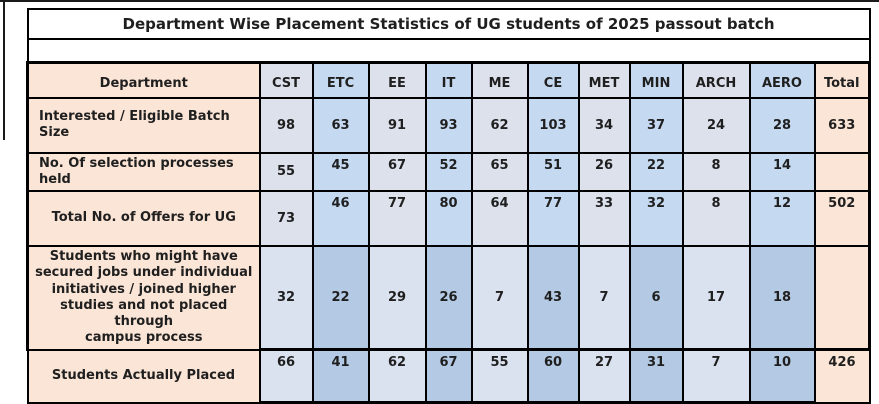 The height and width of the screenshot is (404, 879). I want to click on header-cst: CST, so click(286, 80).